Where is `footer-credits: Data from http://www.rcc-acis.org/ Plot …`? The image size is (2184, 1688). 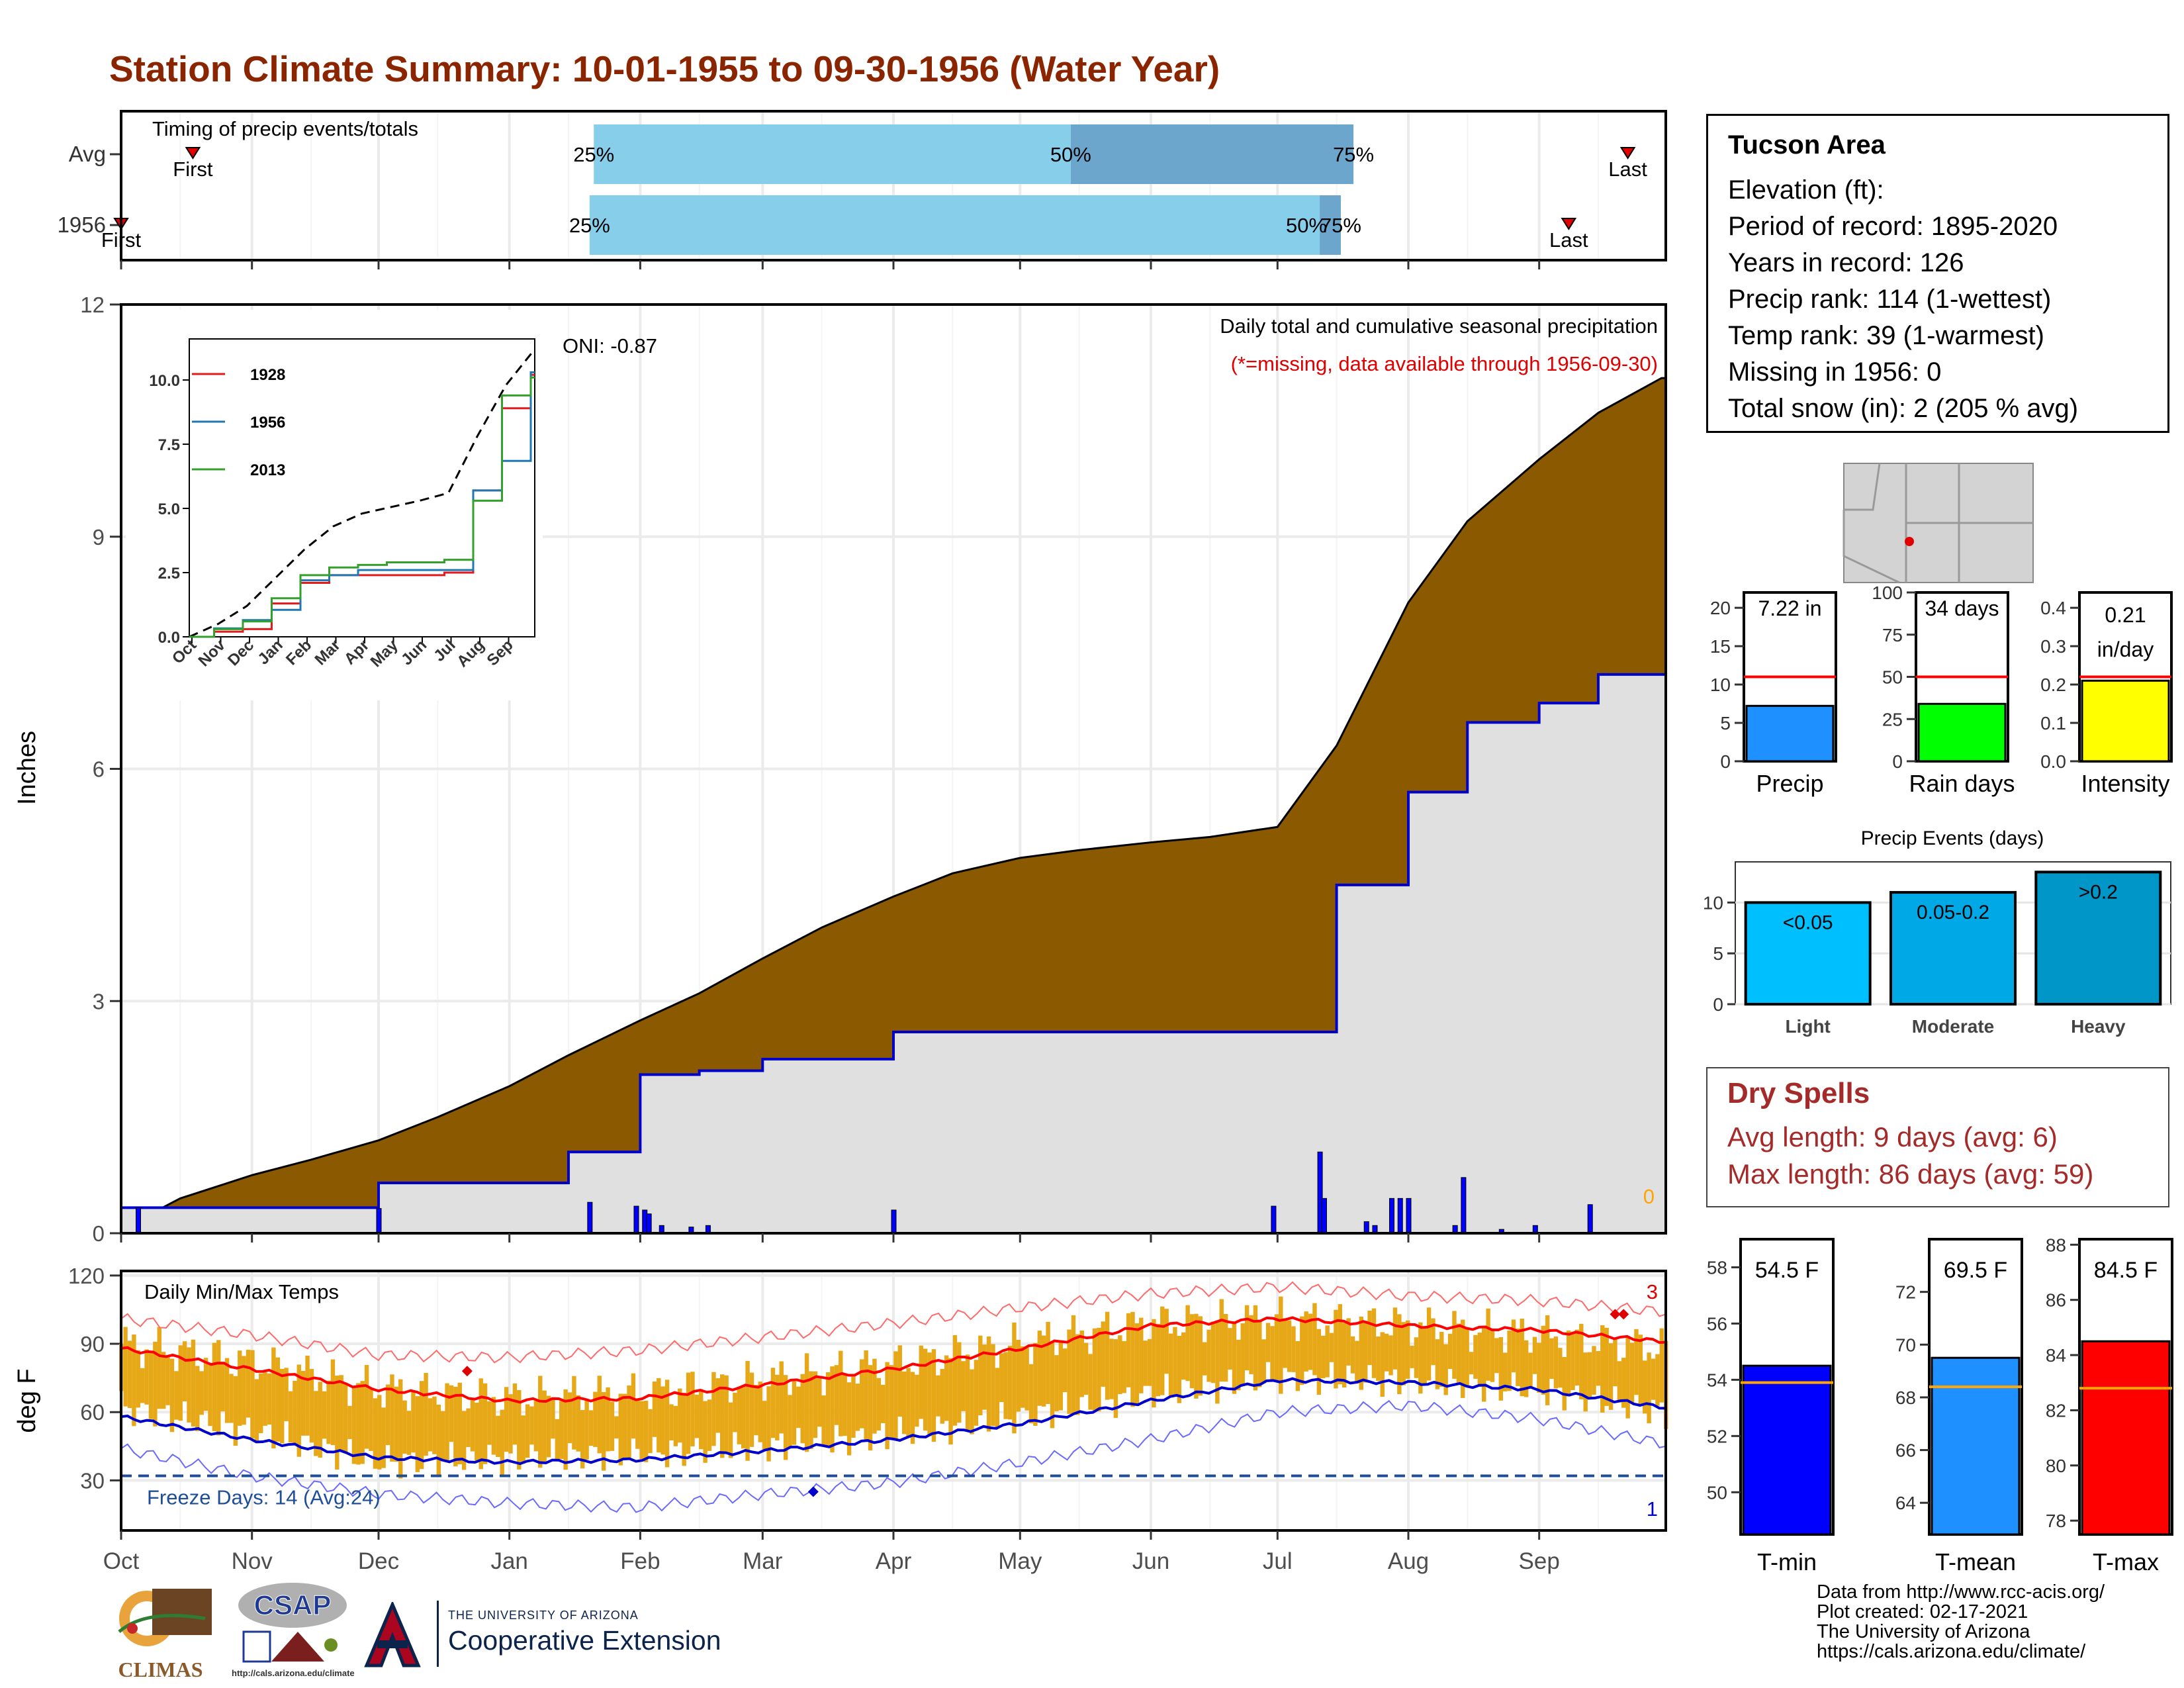 footer-credits: Data from http://www.rcc-acis.org/ Plot … is located at coordinates (1961, 1622).